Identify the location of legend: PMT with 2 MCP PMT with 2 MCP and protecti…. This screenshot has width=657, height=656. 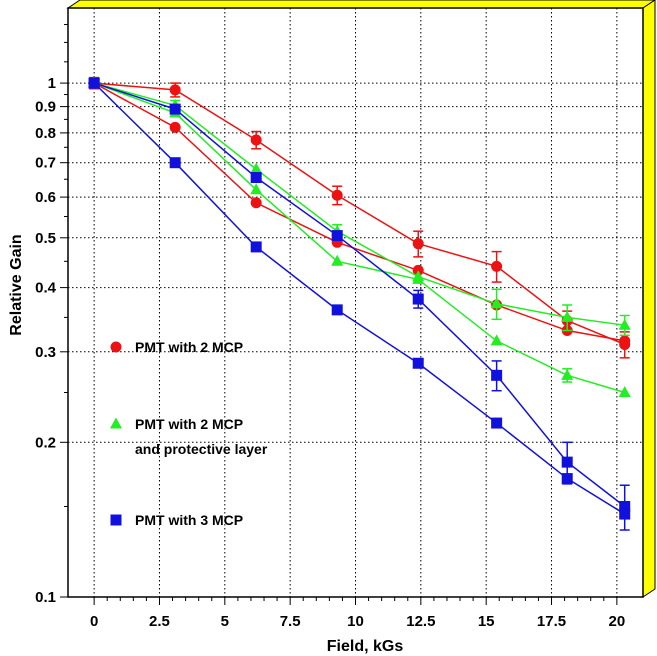
(189, 433).